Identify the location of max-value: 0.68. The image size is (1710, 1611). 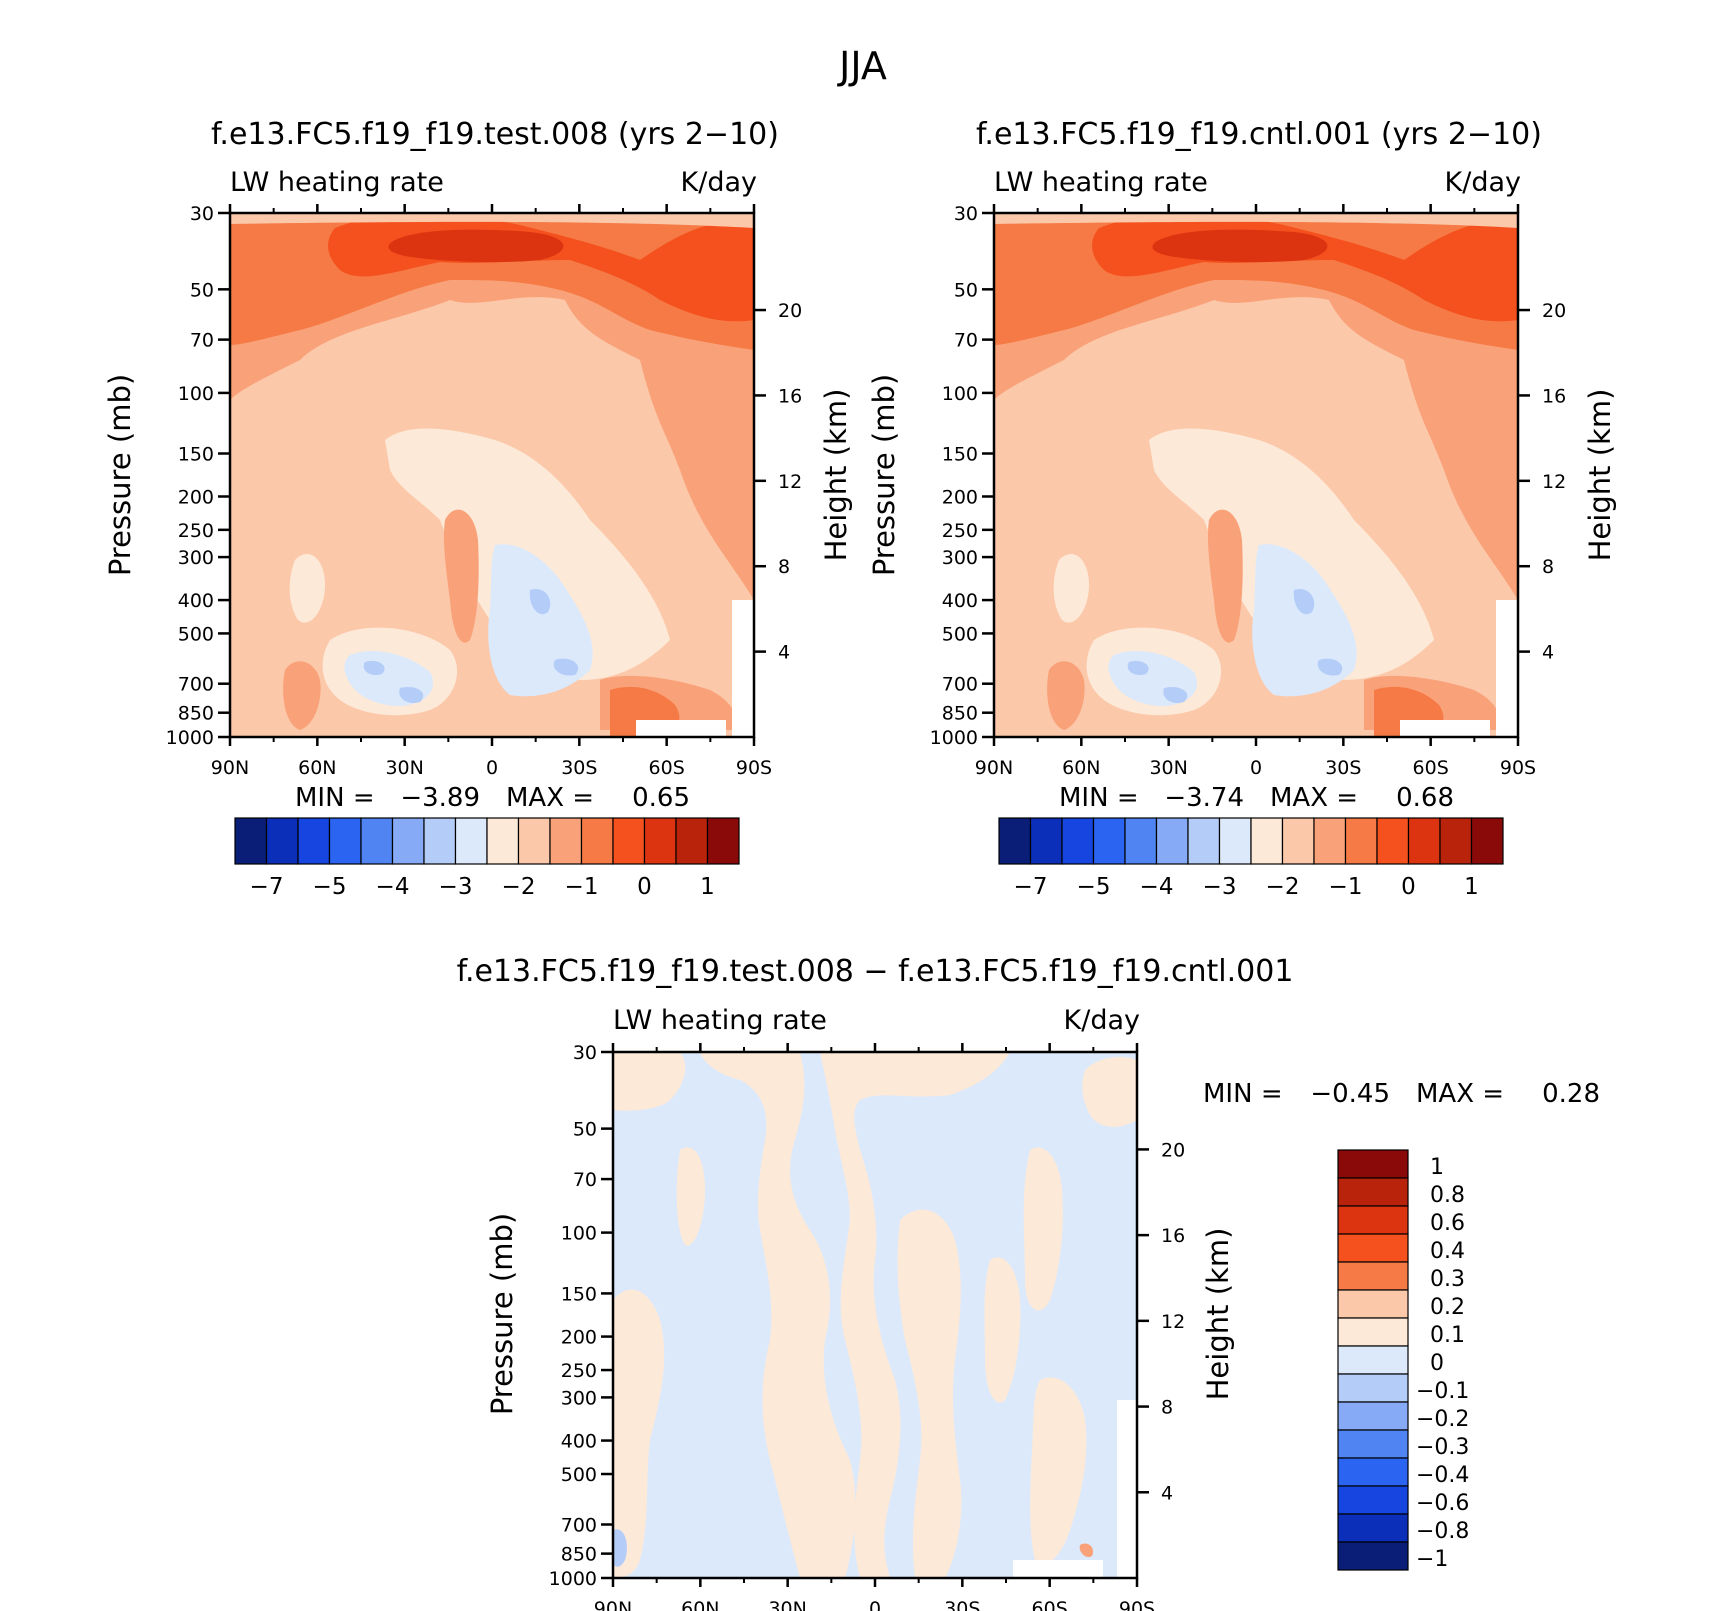
(1425, 798).